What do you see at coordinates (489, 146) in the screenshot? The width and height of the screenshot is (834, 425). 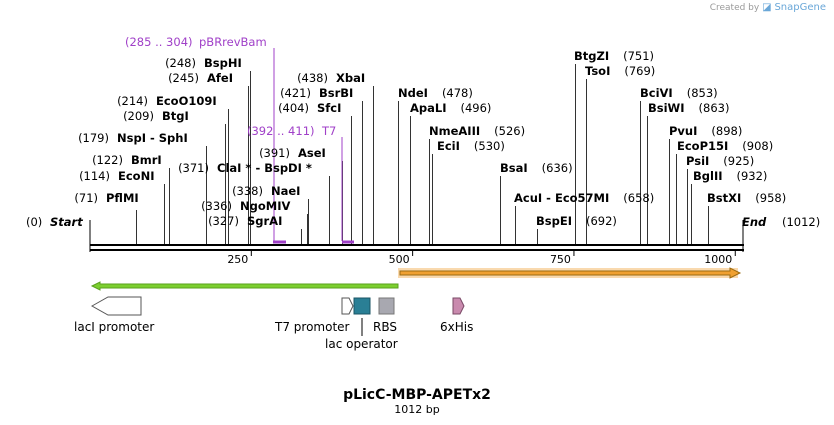 I see `site-pos: (530)` at bounding box center [489, 146].